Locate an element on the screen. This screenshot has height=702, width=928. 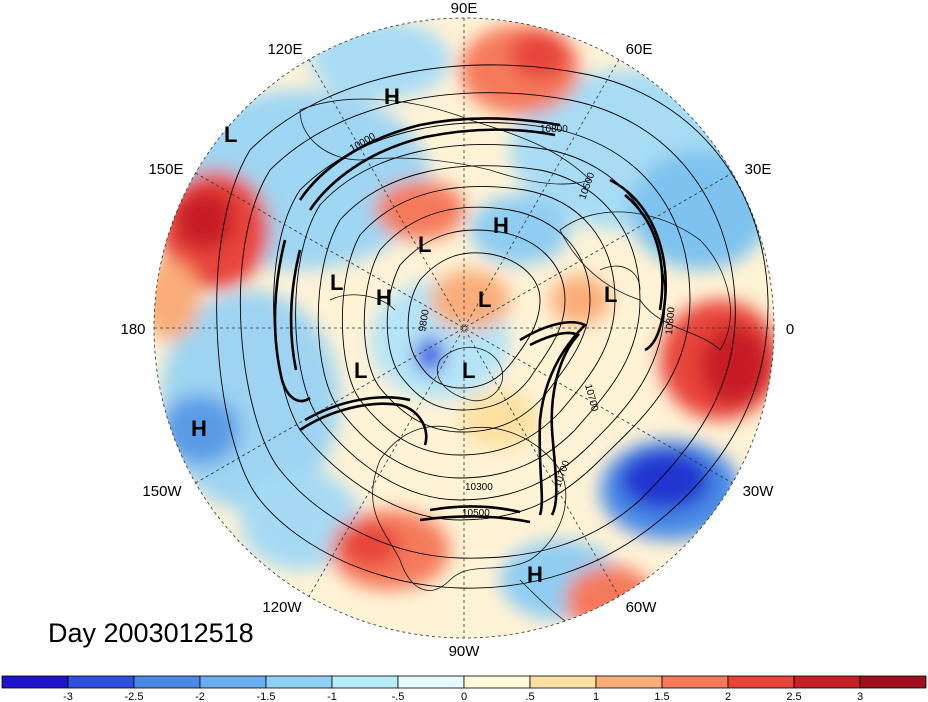
colorbar-tick-label: -.5 is located at coordinates (398, 696).